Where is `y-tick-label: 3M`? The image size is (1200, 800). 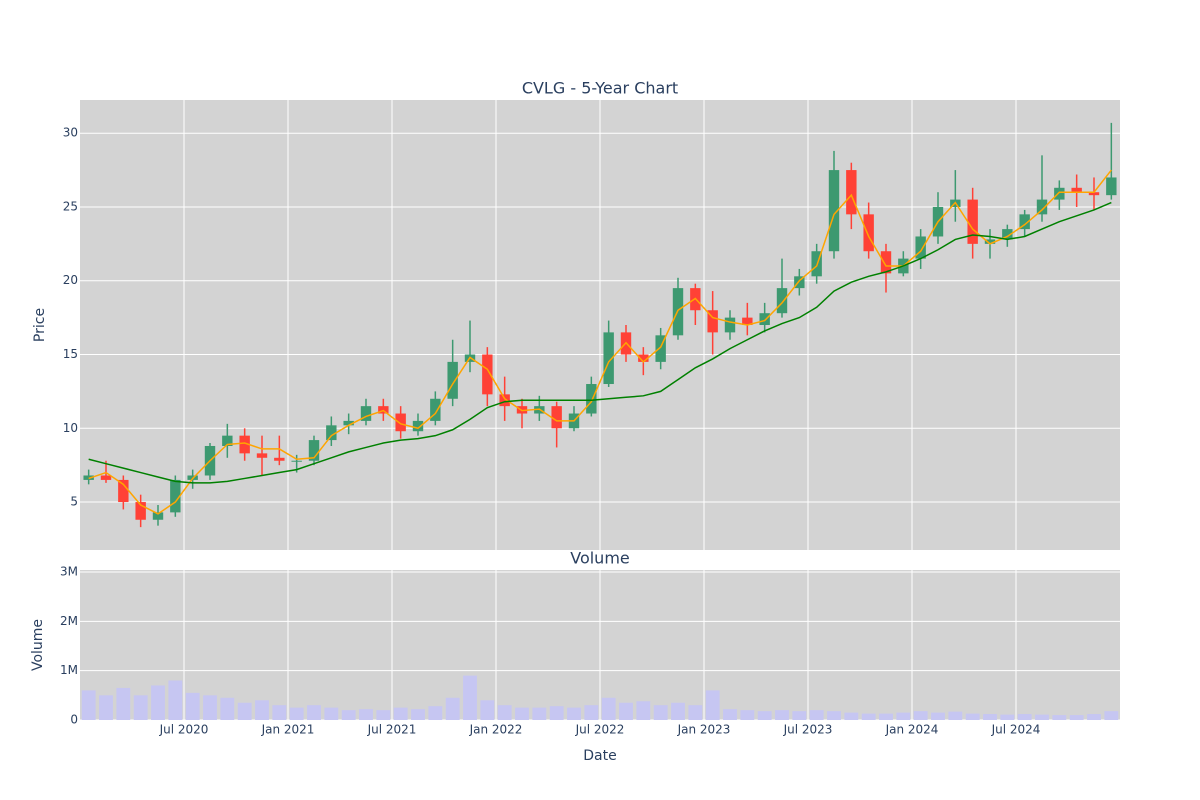
y-tick-label: 3M is located at coordinates (69, 571).